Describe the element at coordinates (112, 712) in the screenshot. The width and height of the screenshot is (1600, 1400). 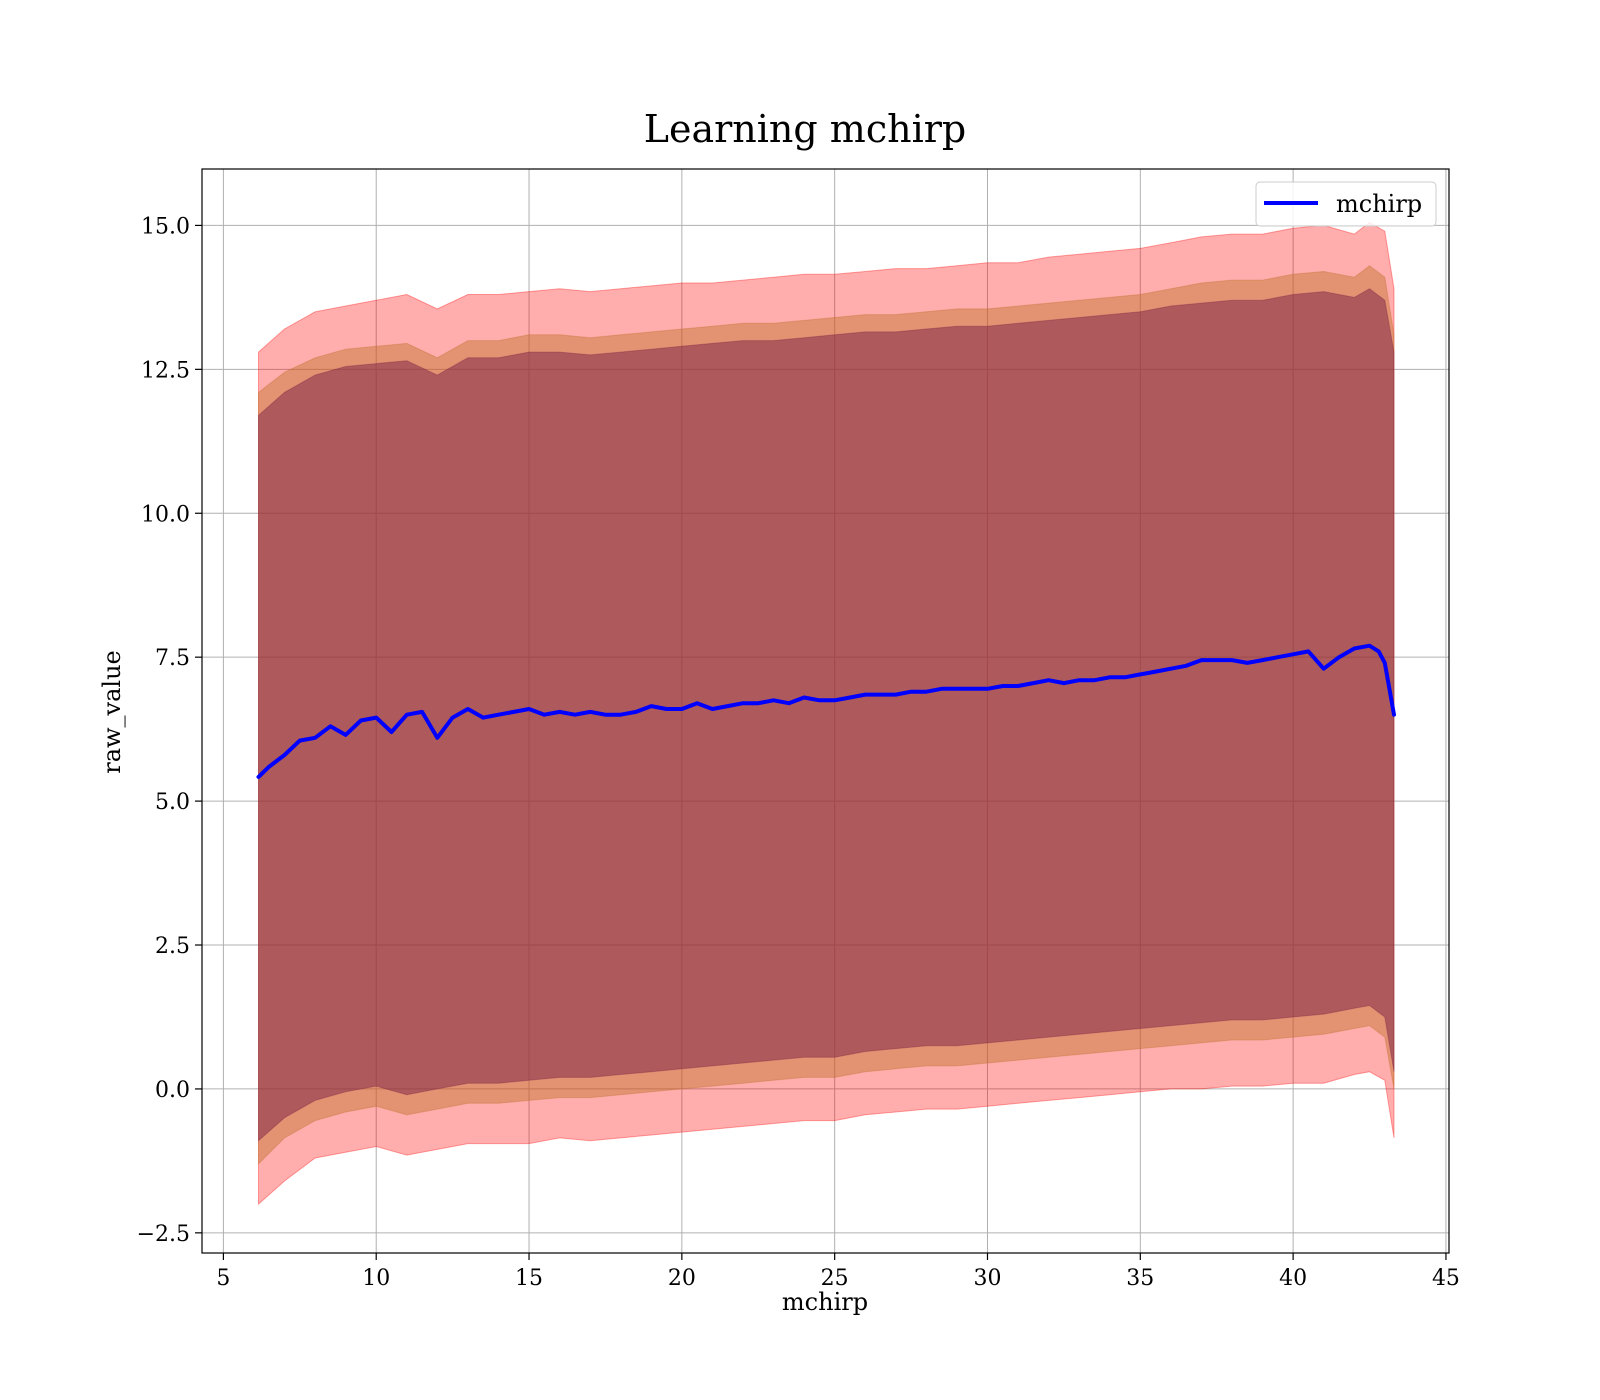
I see `y-axis-label: raw_value` at that location.